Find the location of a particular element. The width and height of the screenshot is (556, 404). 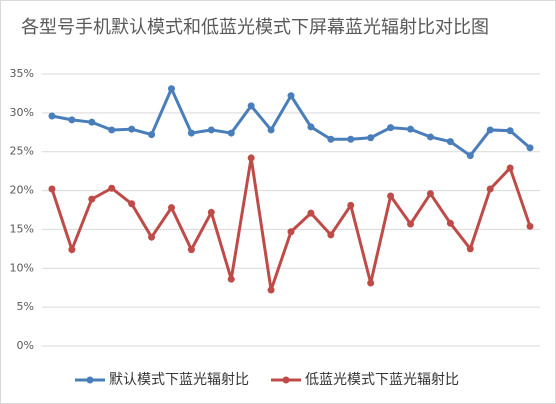

y-tick-label: 10% is located at coordinates (22, 267).